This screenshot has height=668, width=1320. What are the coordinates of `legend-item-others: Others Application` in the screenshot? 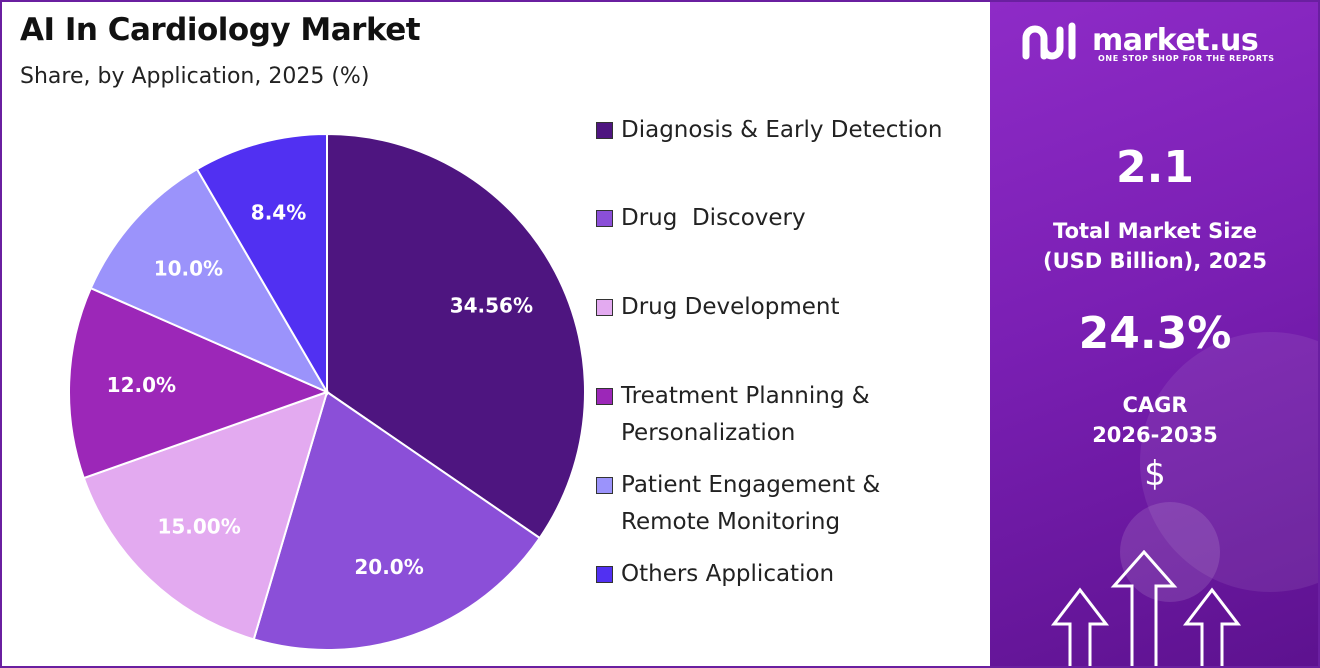 It's located at (783, 574).